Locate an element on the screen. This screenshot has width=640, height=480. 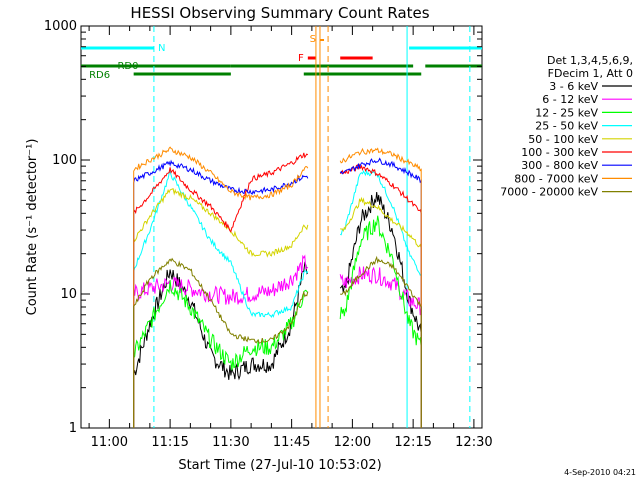
n-label: N is located at coordinates (161, 48).